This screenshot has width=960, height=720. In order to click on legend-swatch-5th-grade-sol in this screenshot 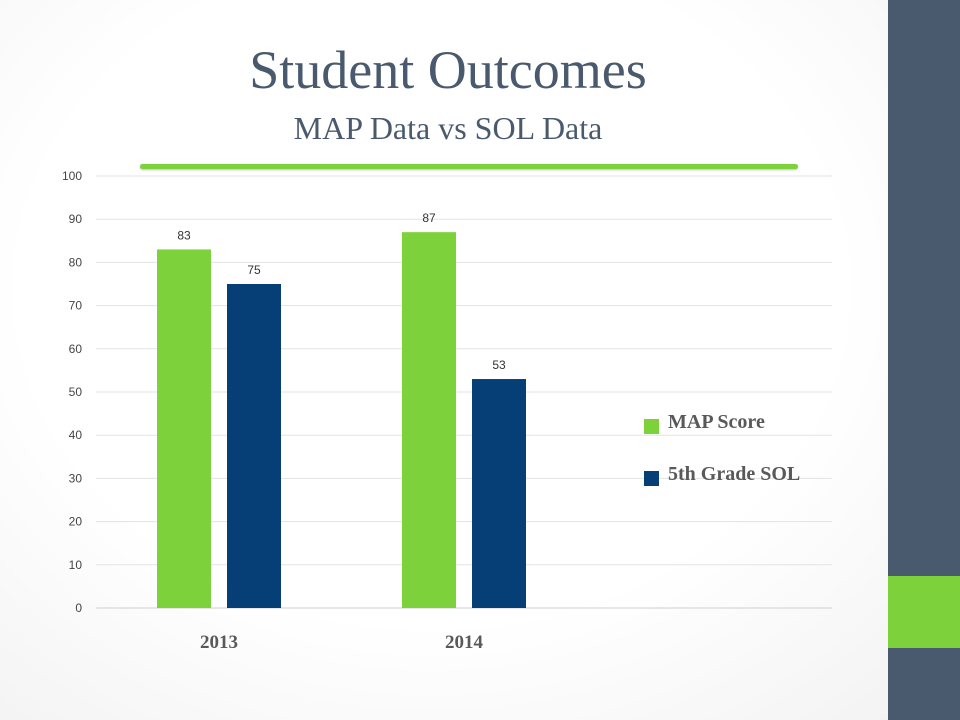, I will do `click(651, 478)`.